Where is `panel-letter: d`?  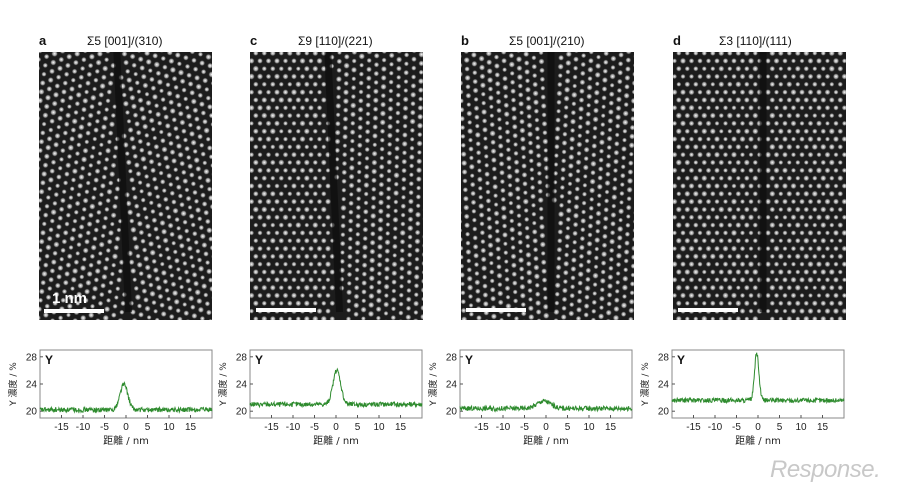
panel-letter: d is located at coordinates (677, 40).